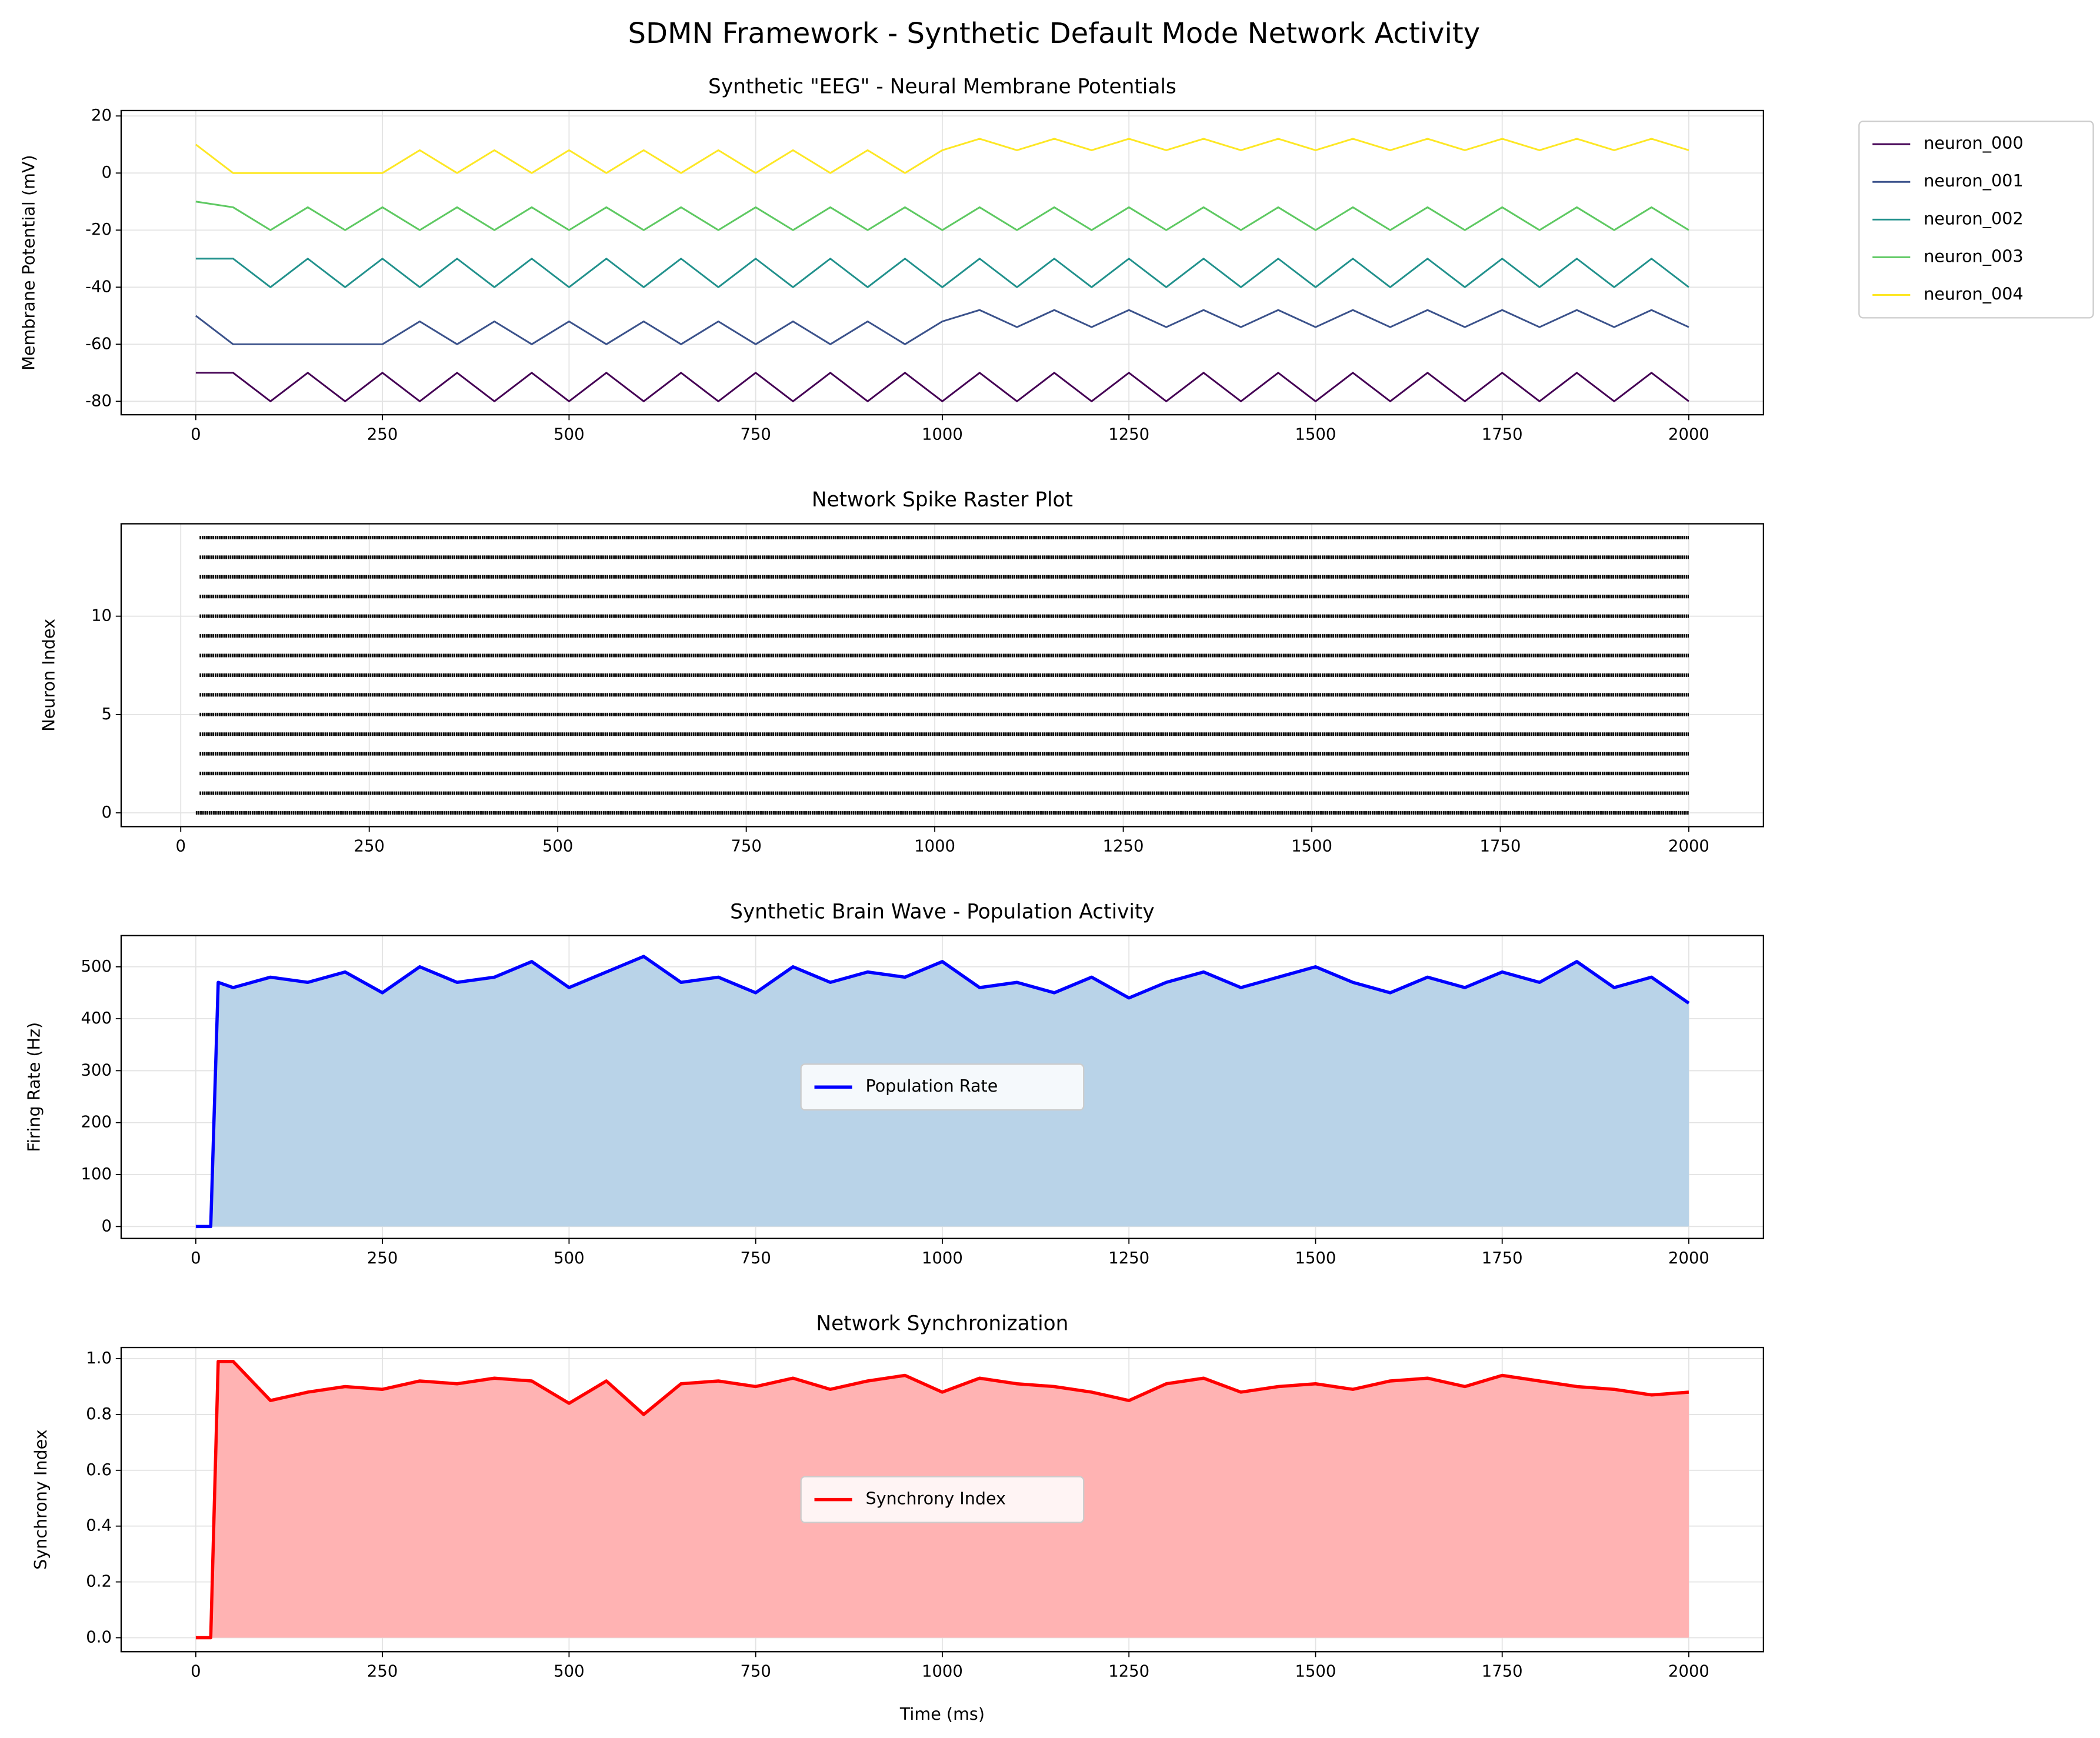 This screenshot has height=1738, width=2100. Describe the element at coordinates (96, 1018) in the screenshot. I see `y-tick-label: 400` at that location.